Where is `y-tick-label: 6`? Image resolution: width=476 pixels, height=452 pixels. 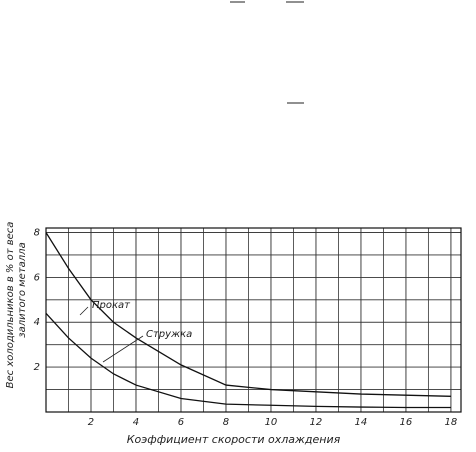
y-tick-label: 6 is located at coordinates (37, 277).